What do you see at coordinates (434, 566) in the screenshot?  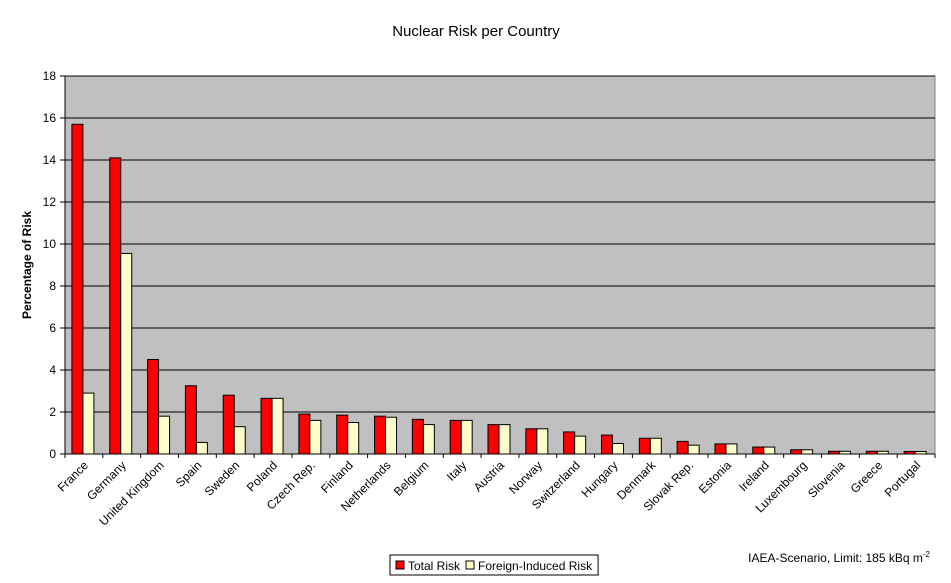 I see `legend-label: Total Risk` at bounding box center [434, 566].